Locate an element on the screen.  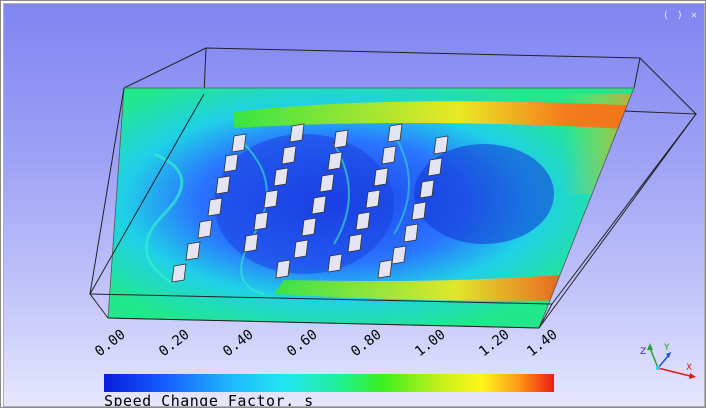
orientation-axes-icon: Z Y X is located at coordinates (666, 362).